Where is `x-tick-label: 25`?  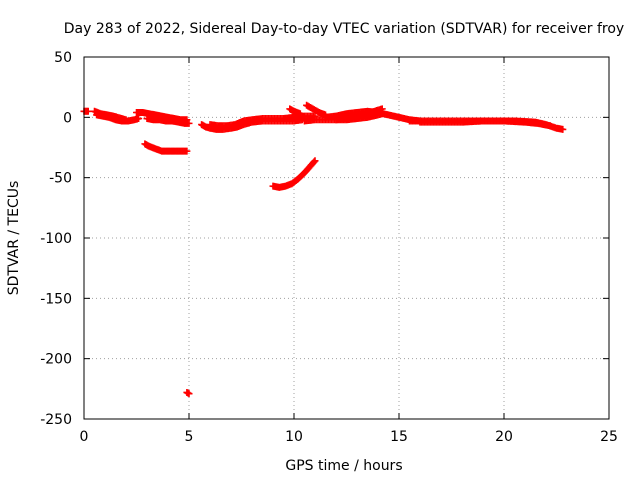
x-tick-label: 25 is located at coordinates (609, 437).